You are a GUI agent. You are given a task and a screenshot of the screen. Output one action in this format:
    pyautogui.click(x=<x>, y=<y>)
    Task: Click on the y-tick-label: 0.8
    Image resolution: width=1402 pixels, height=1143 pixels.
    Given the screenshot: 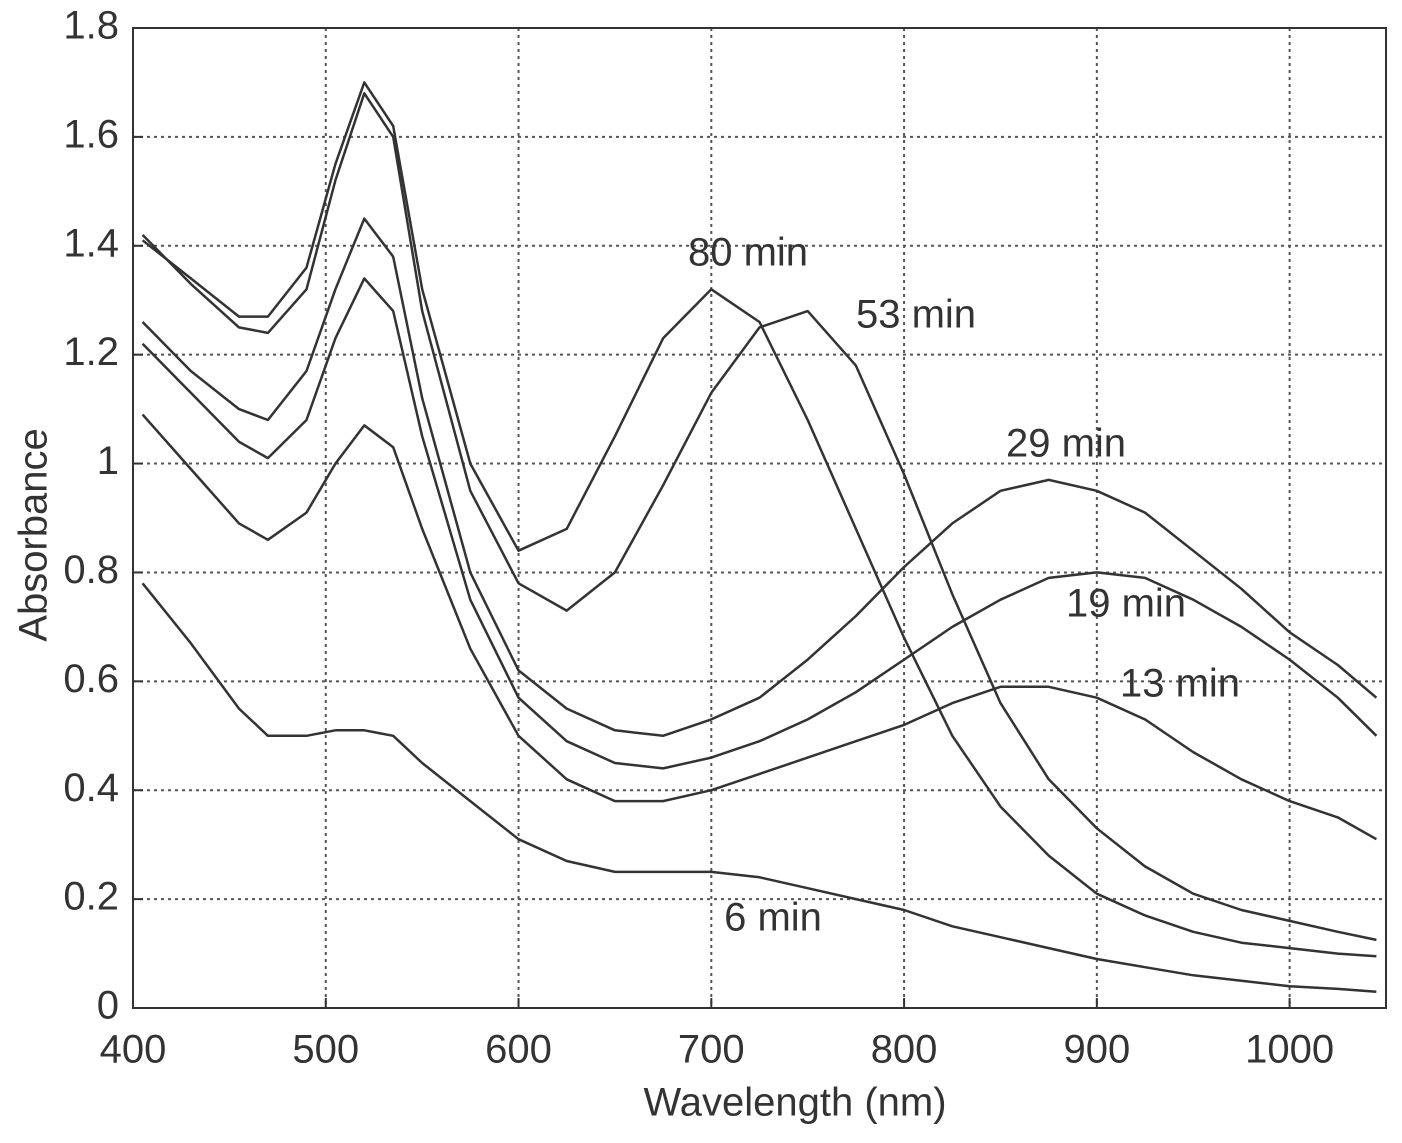 What is the action you would take?
    pyautogui.click(x=91, y=570)
    